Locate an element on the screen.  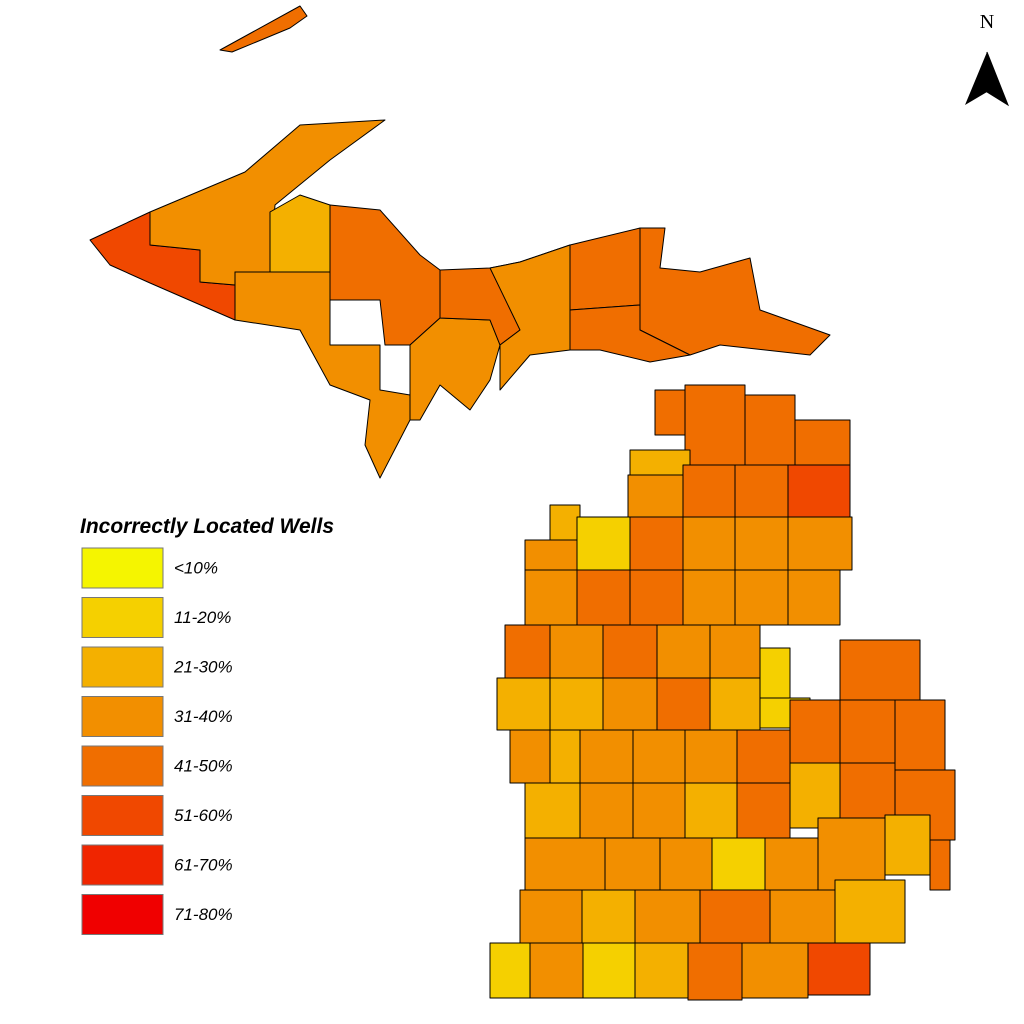
legend-label: 61-70% is located at coordinates (203, 864).